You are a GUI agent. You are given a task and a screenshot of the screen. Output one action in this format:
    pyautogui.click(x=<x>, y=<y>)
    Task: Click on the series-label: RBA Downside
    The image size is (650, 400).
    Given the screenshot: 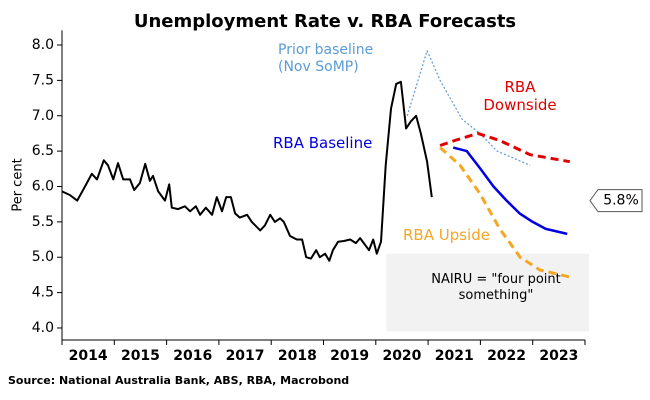 What is the action you would take?
    pyautogui.click(x=520, y=96)
    